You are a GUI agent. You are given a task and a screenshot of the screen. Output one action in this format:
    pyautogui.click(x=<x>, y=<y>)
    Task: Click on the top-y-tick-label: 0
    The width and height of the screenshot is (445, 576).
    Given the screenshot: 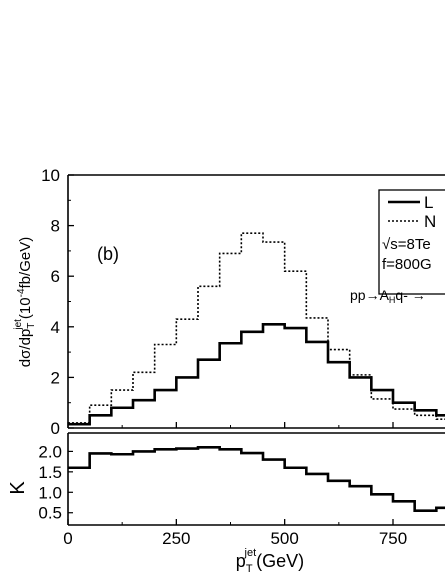 What is the action you would take?
    pyautogui.click(x=55, y=428)
    